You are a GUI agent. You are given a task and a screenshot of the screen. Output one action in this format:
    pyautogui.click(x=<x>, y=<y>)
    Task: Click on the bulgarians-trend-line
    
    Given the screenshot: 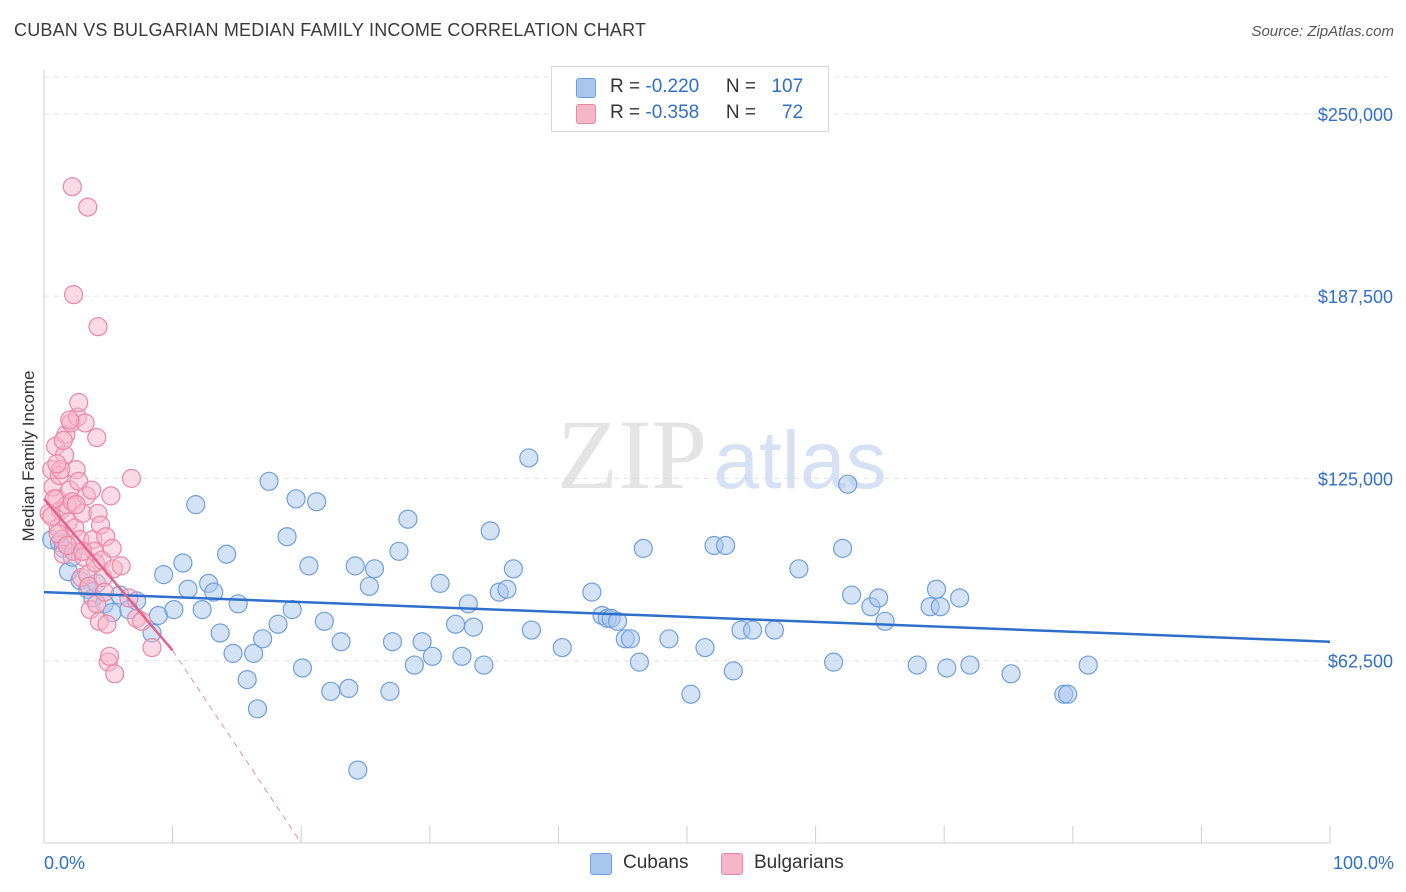 What is the action you would take?
    pyautogui.click(x=108, y=574)
    